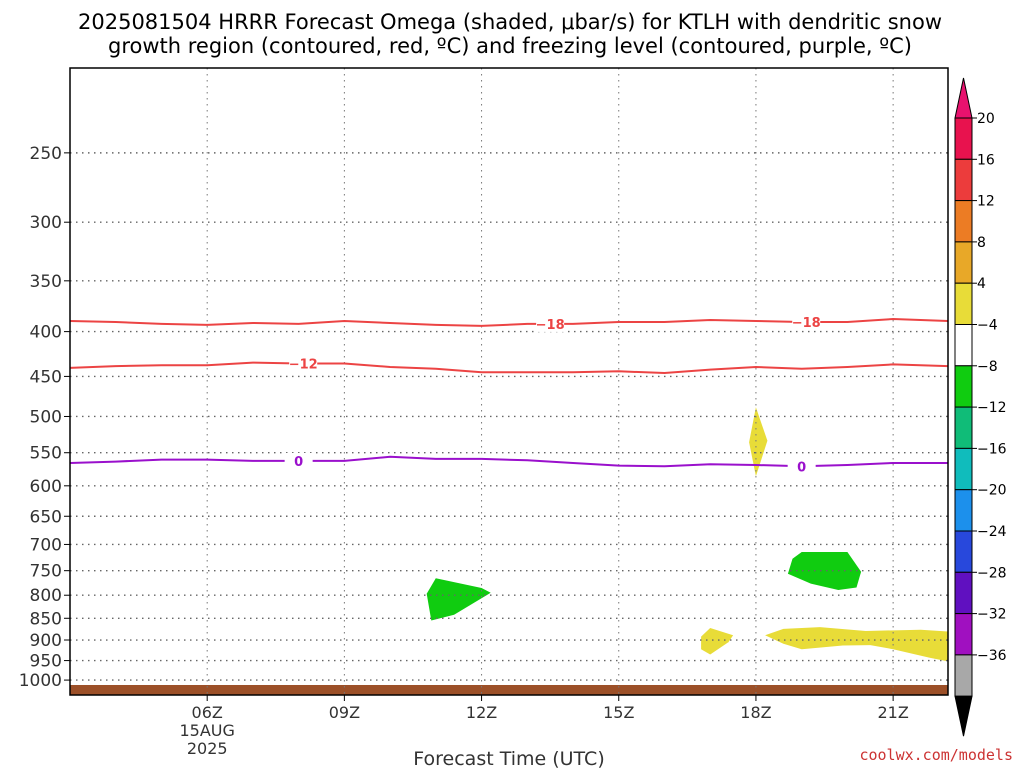  I want to click on x-tick-label: 12Z, so click(481, 712).